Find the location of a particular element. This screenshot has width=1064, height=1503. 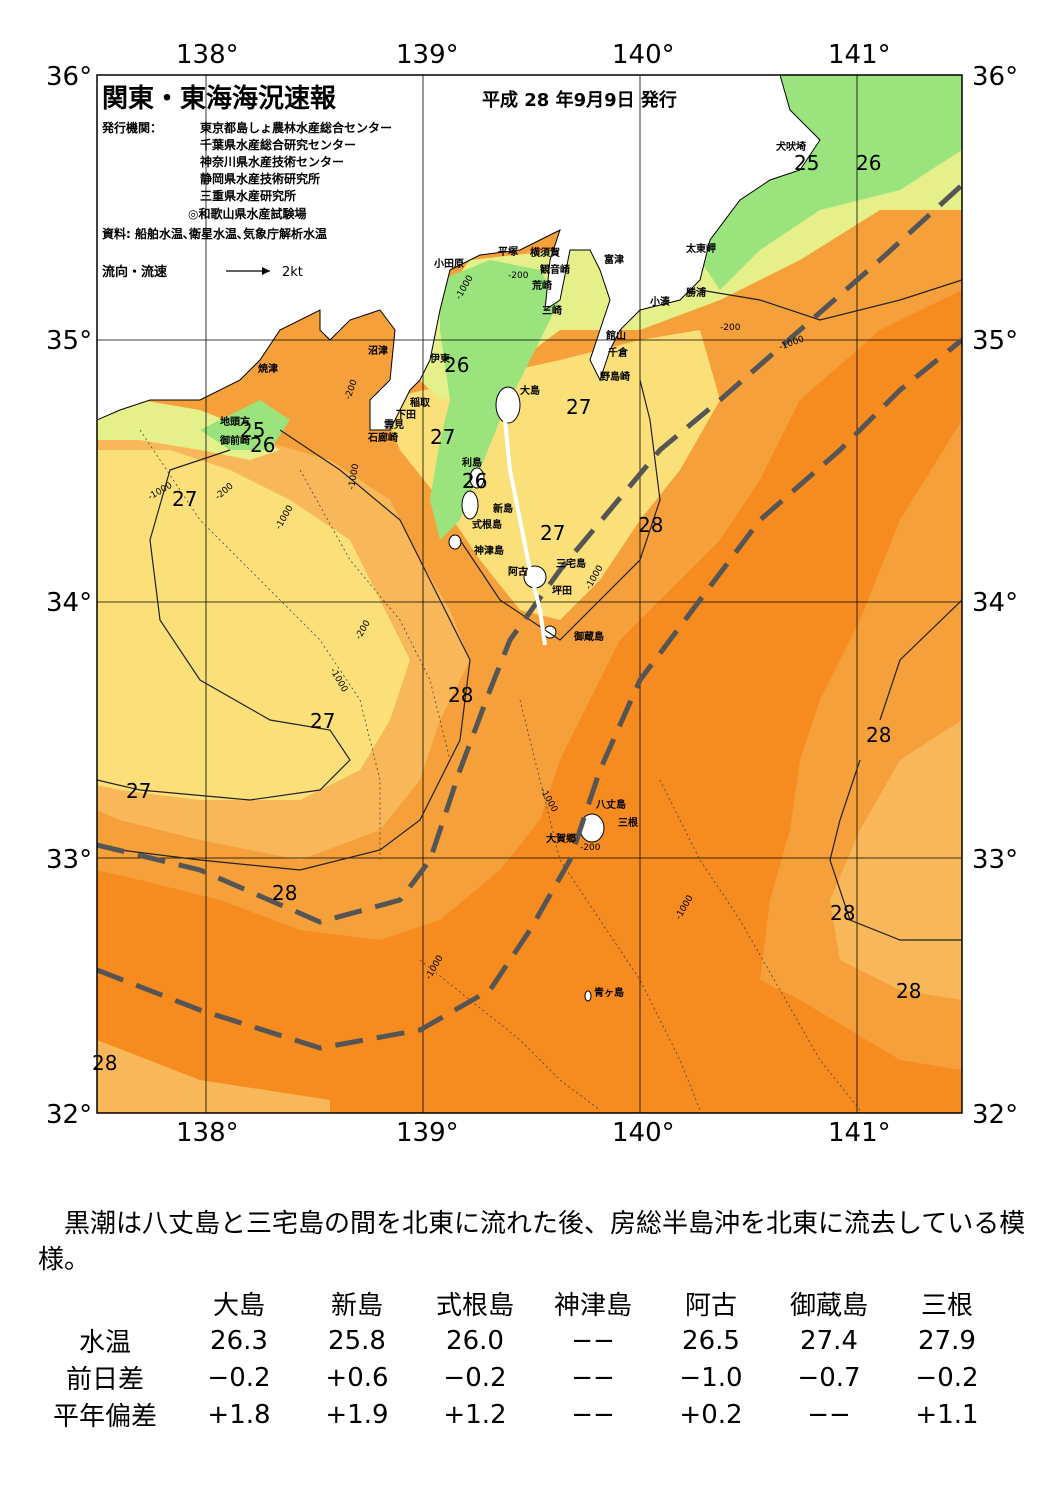

island-aogashima is located at coordinates (588, 996).